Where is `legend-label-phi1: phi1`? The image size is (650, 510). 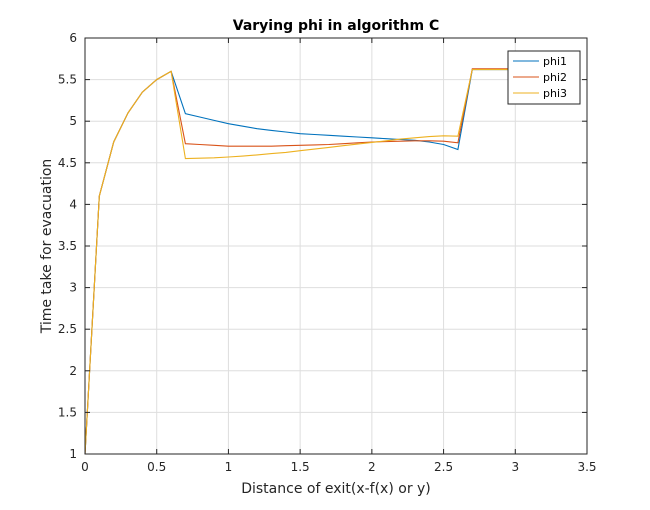
legend-label-phi1: phi1 is located at coordinates (555, 61).